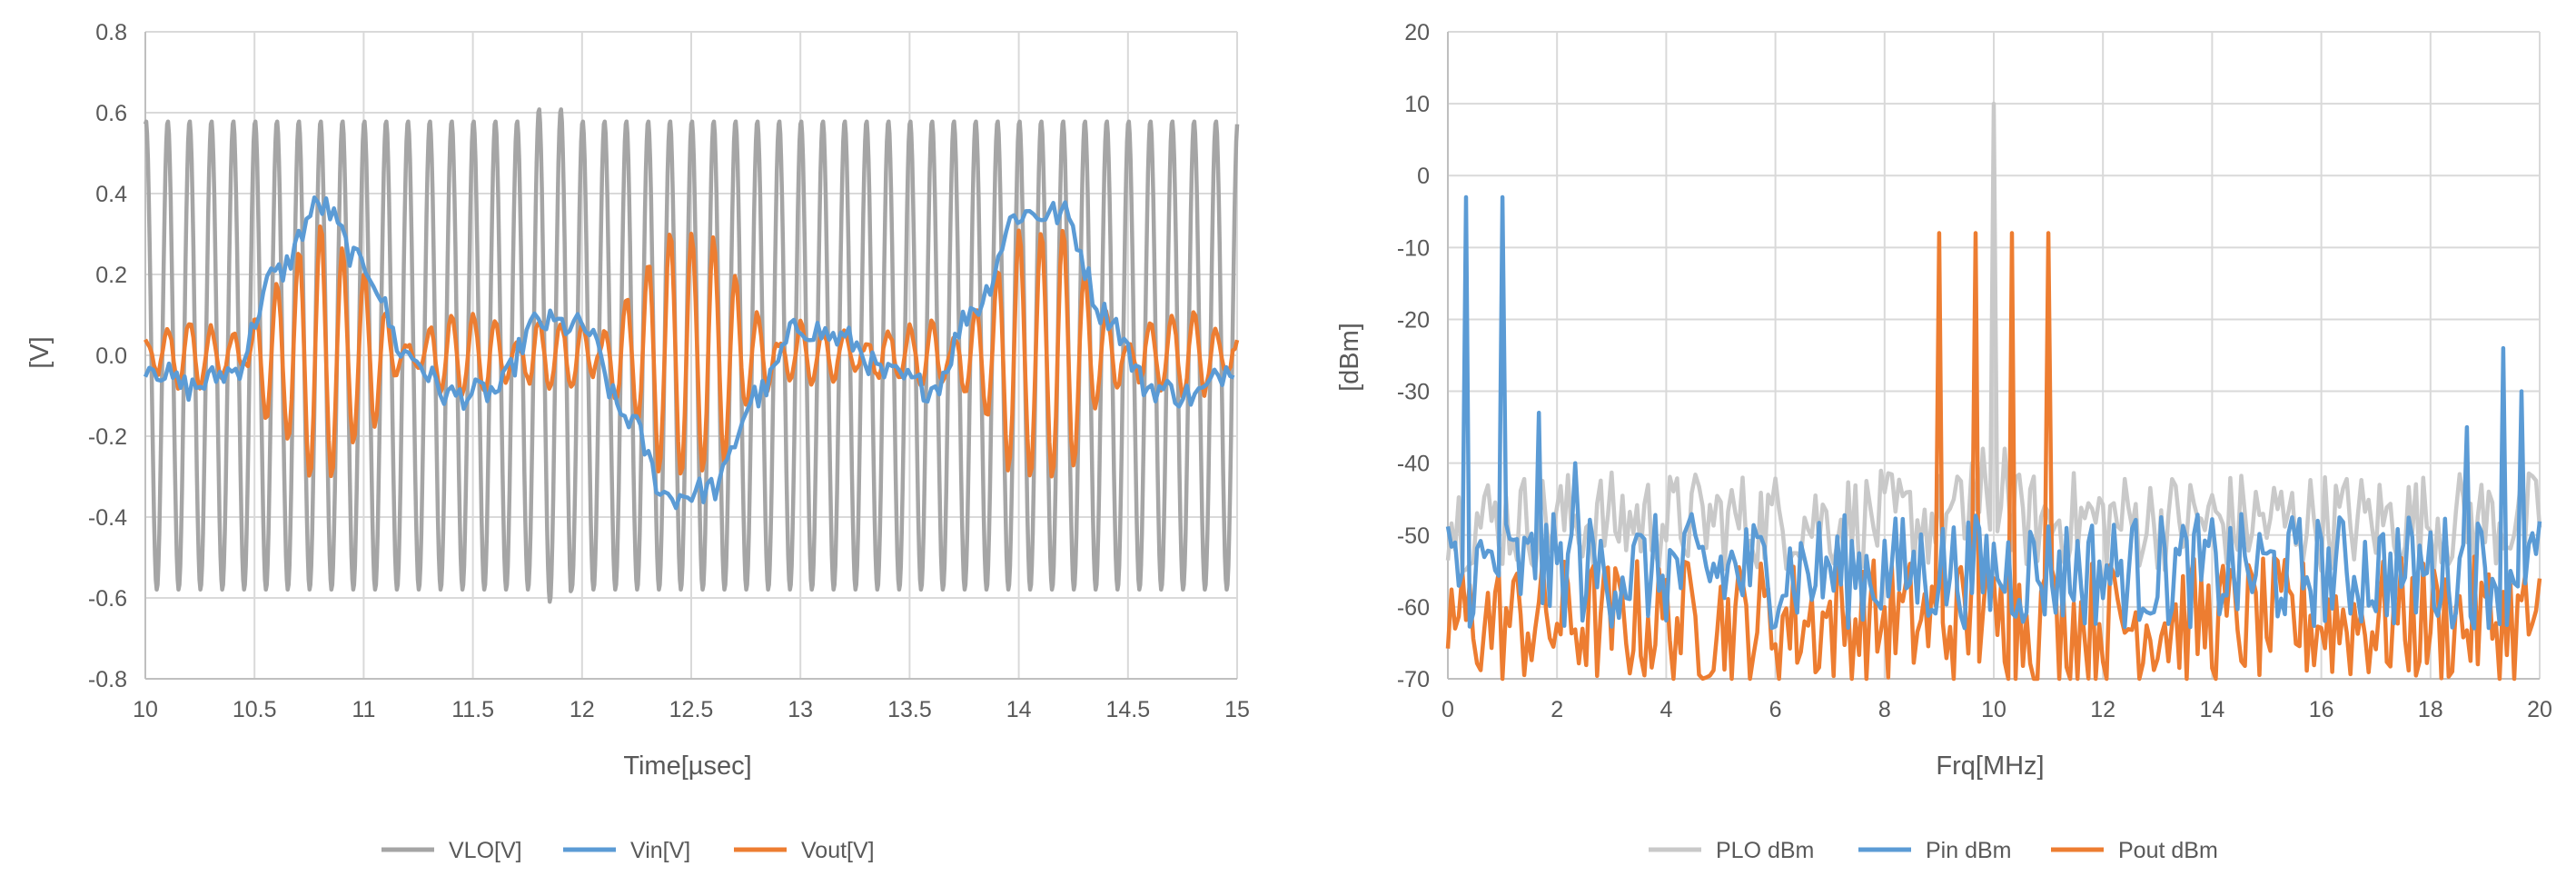 The image size is (2576, 886). I want to click on left-x-tick-label: 14.5, so click(1127, 709).